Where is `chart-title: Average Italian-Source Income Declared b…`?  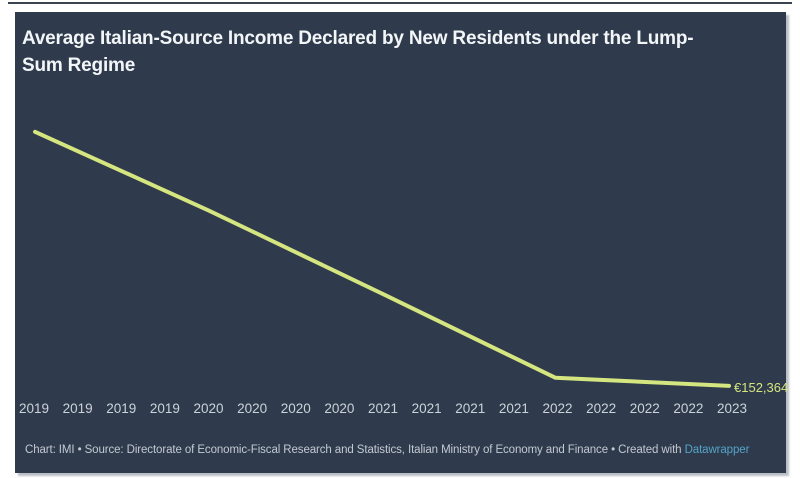 chart-title: Average Italian-Source Income Declared b… is located at coordinates (358, 52).